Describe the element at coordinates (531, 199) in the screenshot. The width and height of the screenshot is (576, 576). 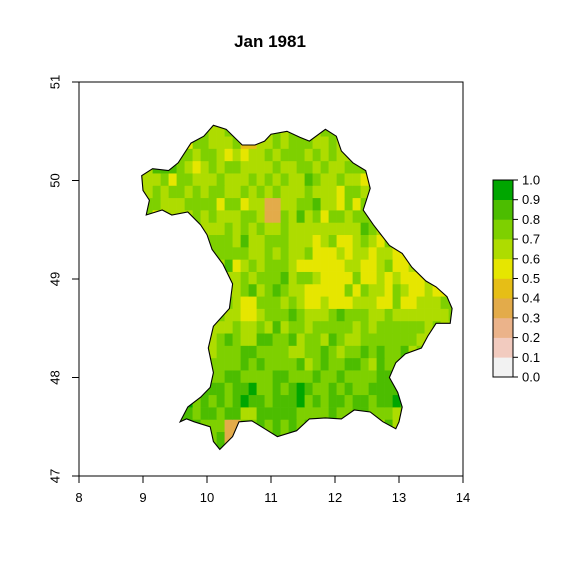
I see `legend-tick-label: 0.9` at that location.